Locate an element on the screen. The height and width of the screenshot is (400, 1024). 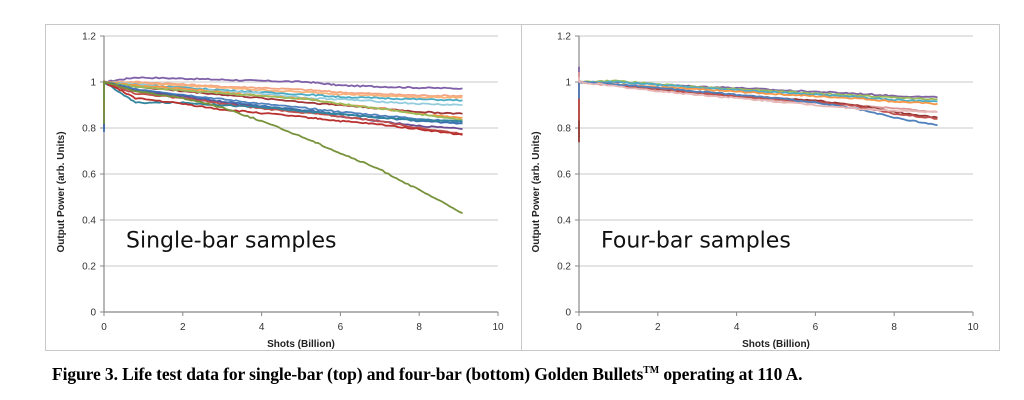
caption-trademark: TM is located at coordinates (651, 371).